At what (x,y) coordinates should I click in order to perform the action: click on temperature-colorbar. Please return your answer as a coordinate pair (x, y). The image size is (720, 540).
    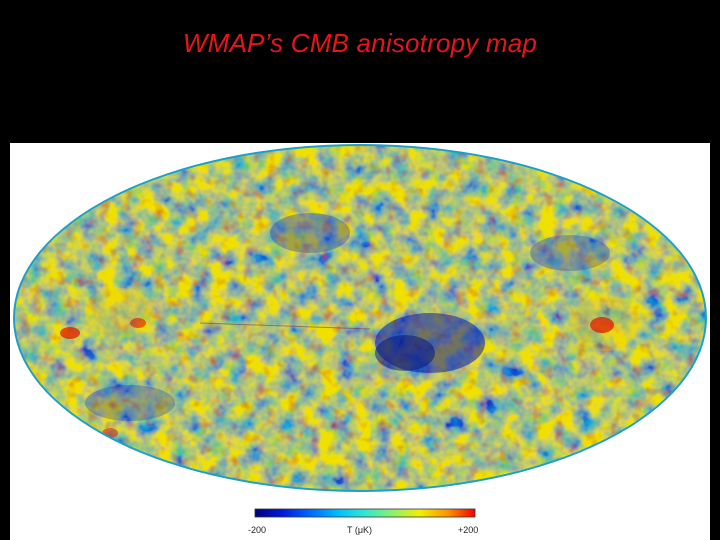
    Looking at the image, I should click on (365, 513).